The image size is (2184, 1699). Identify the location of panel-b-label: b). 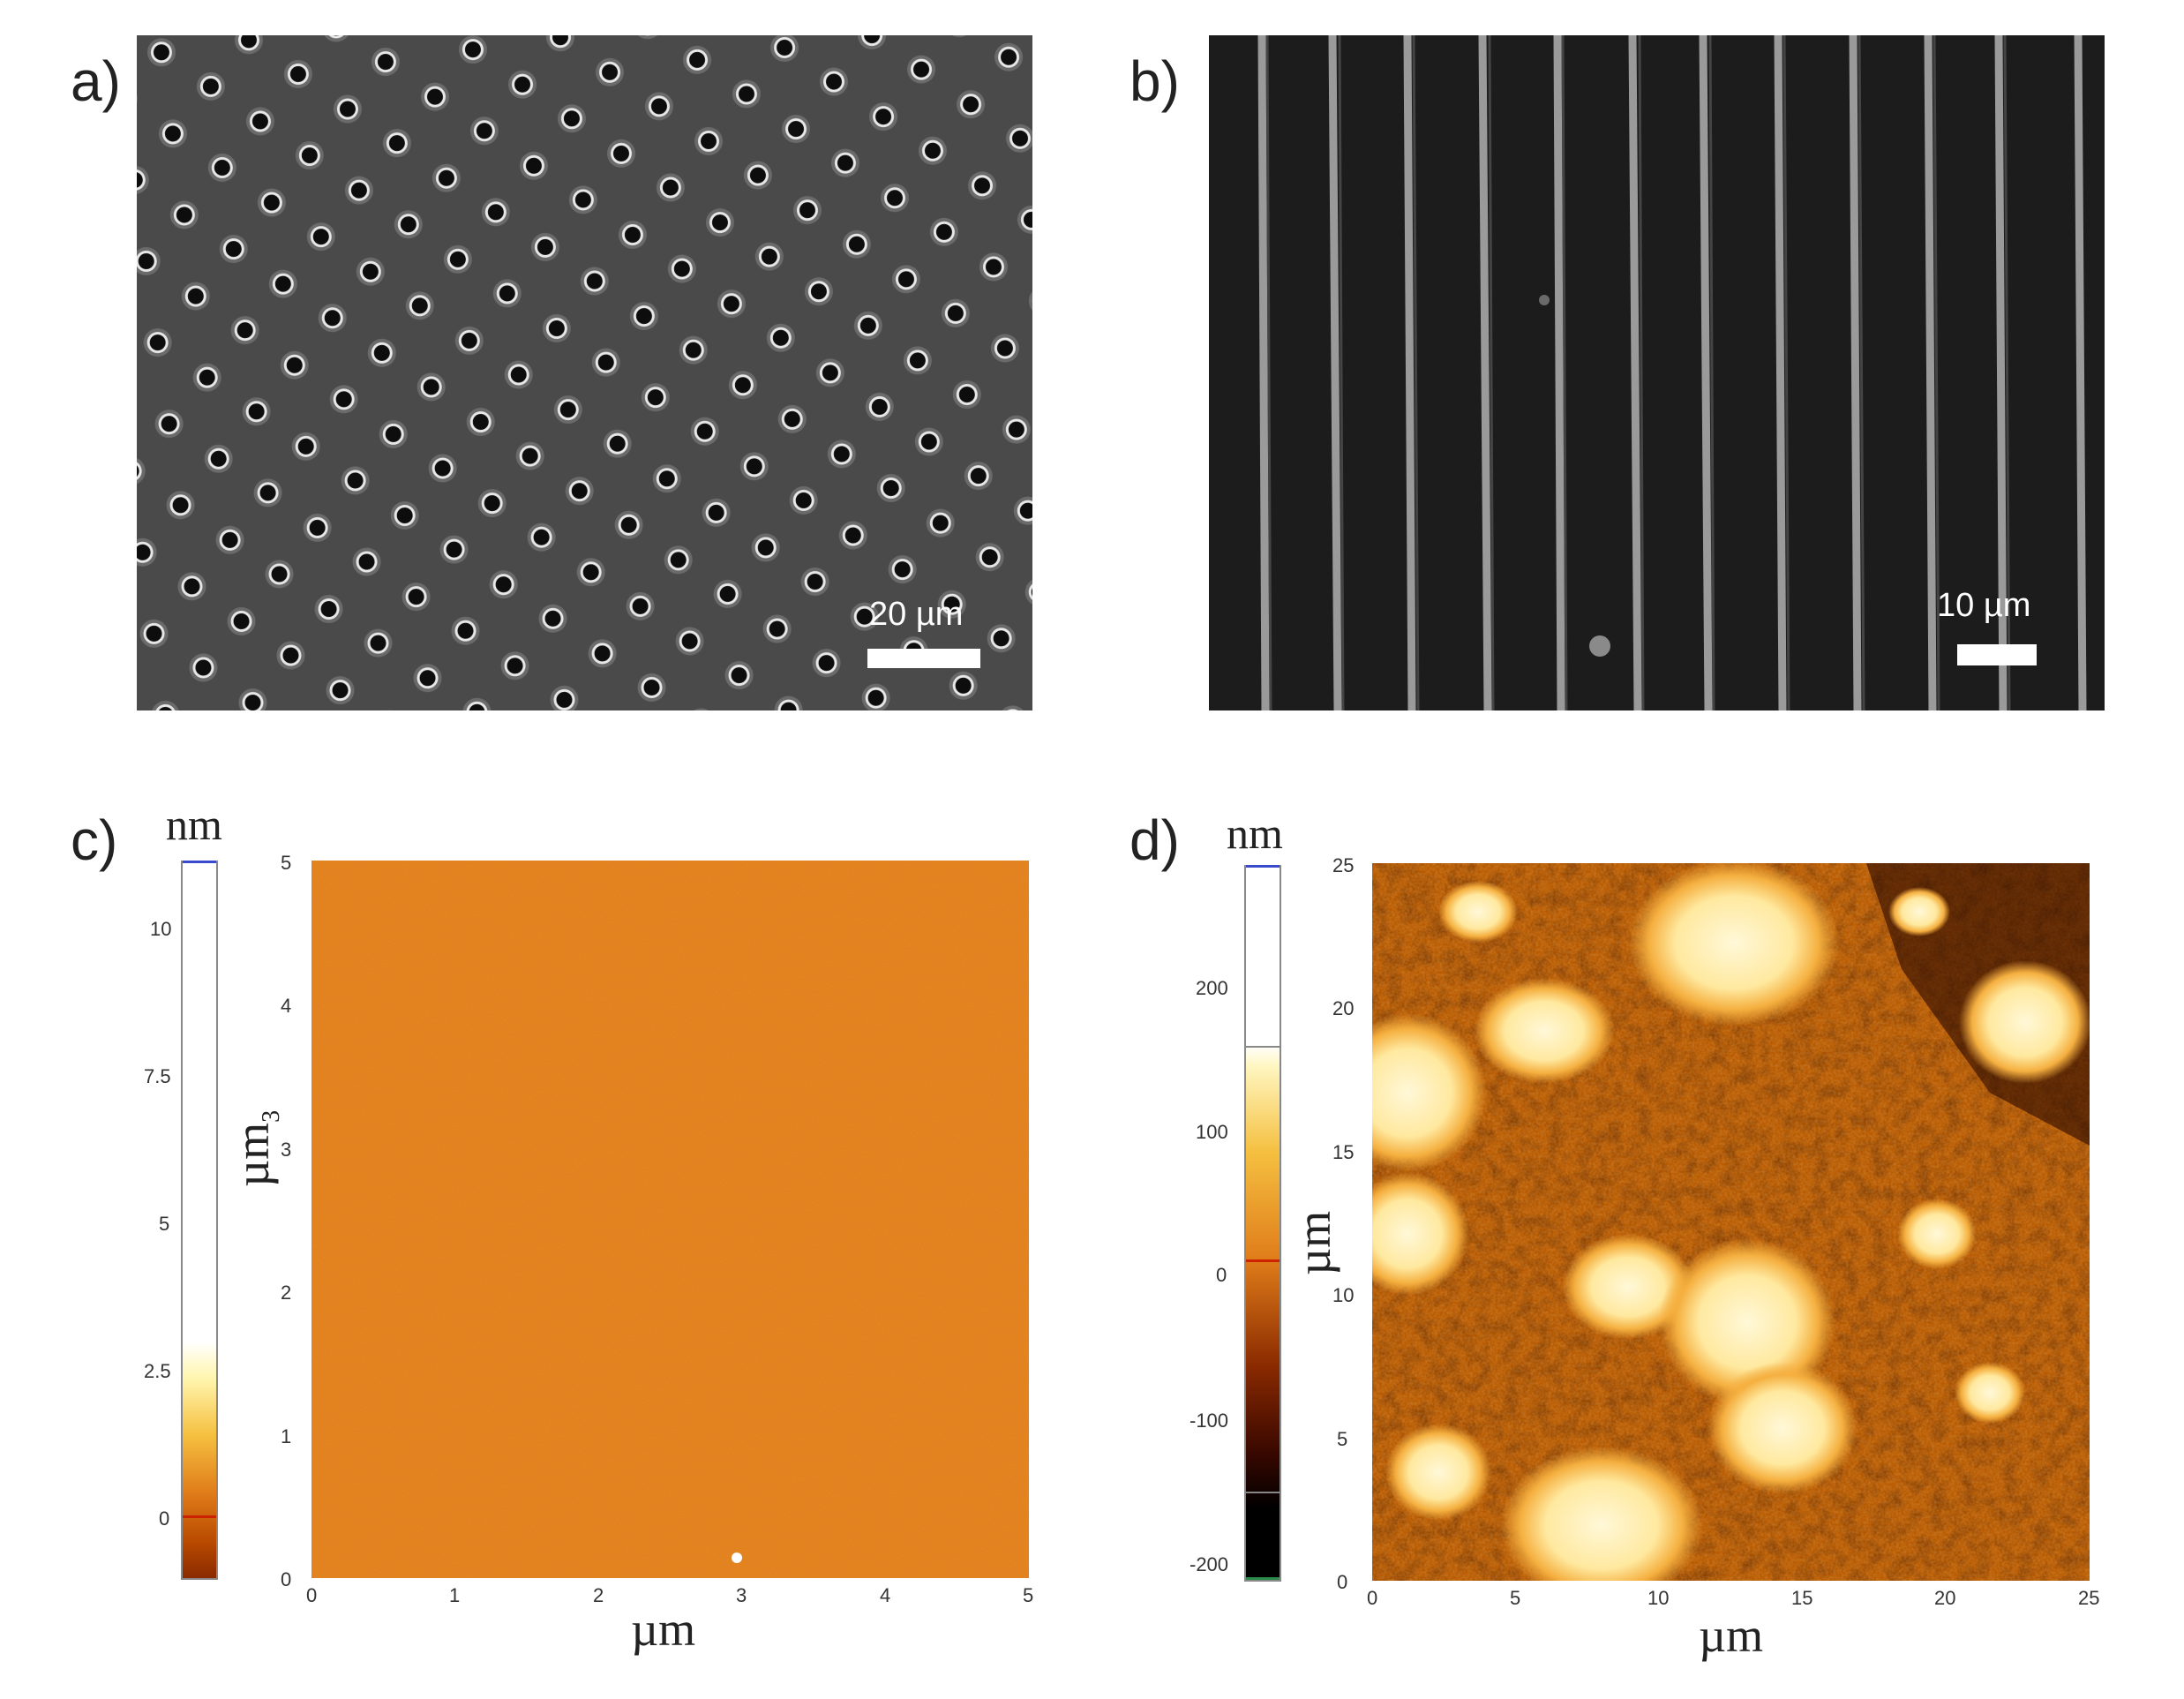
(1155, 81).